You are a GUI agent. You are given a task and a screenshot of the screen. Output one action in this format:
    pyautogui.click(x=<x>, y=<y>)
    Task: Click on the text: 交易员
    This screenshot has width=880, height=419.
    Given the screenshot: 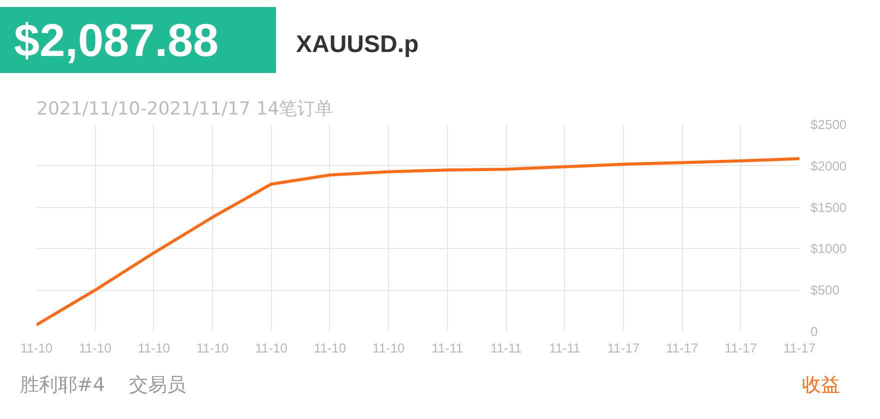 What is the action you would take?
    pyautogui.click(x=157, y=385)
    